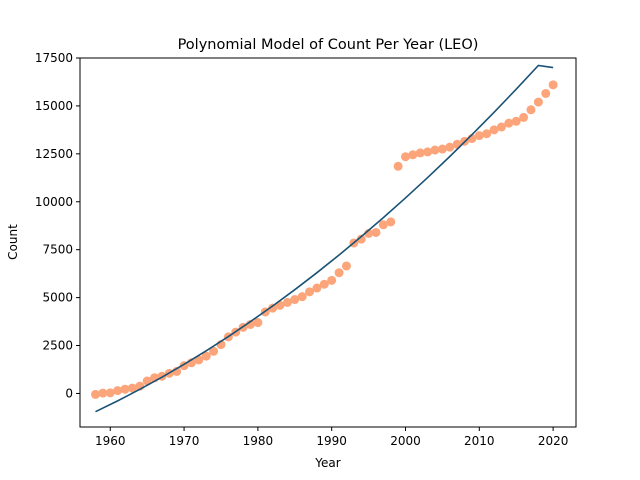  I want to click on x-tick-label: 2020, so click(553, 441).